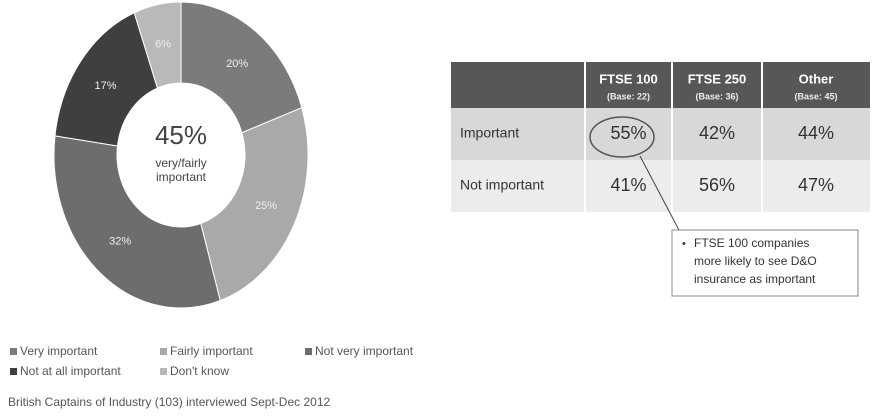 The image size is (879, 418). What do you see at coordinates (628, 185) in the screenshot?
I see `table-cell: 41%` at bounding box center [628, 185].